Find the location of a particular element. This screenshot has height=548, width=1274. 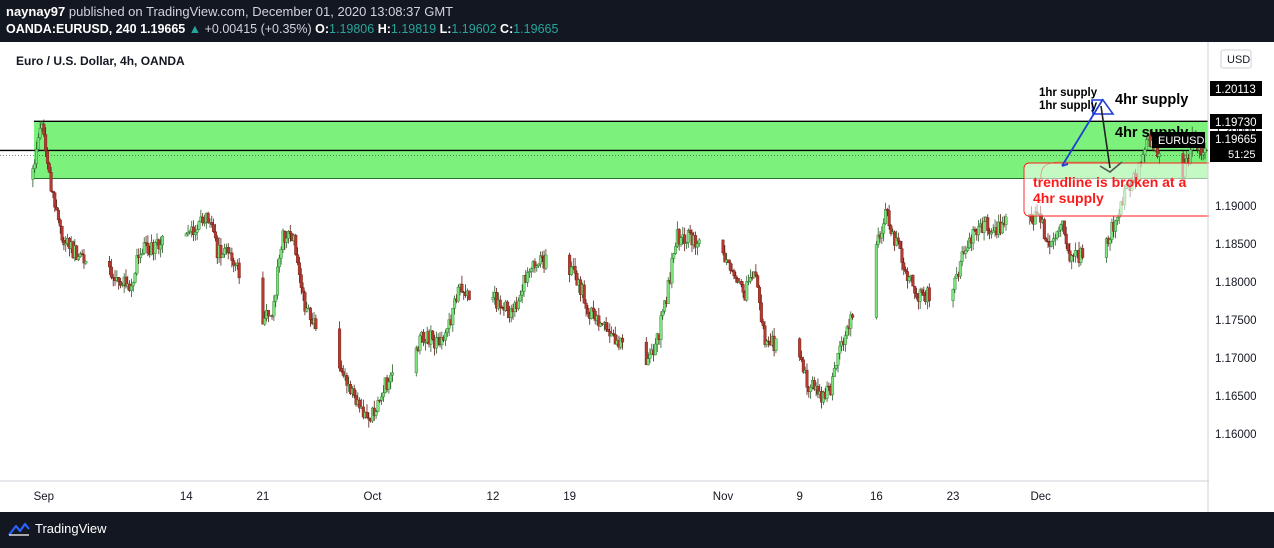

currency-button is located at coordinates (1236, 59).